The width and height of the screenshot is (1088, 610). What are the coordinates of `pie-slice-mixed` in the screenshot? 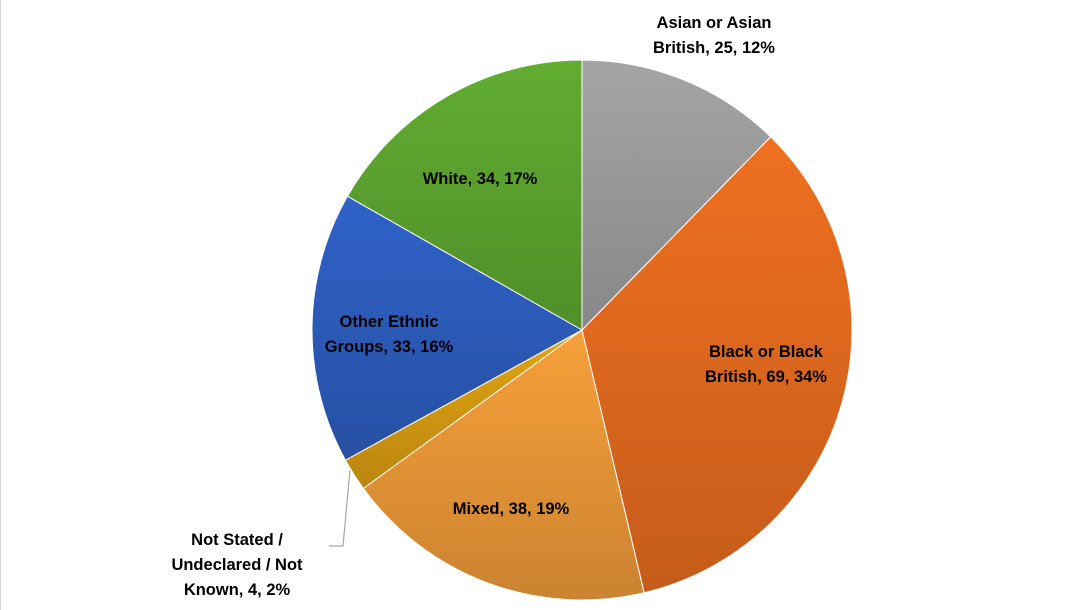 It's located at (503, 465).